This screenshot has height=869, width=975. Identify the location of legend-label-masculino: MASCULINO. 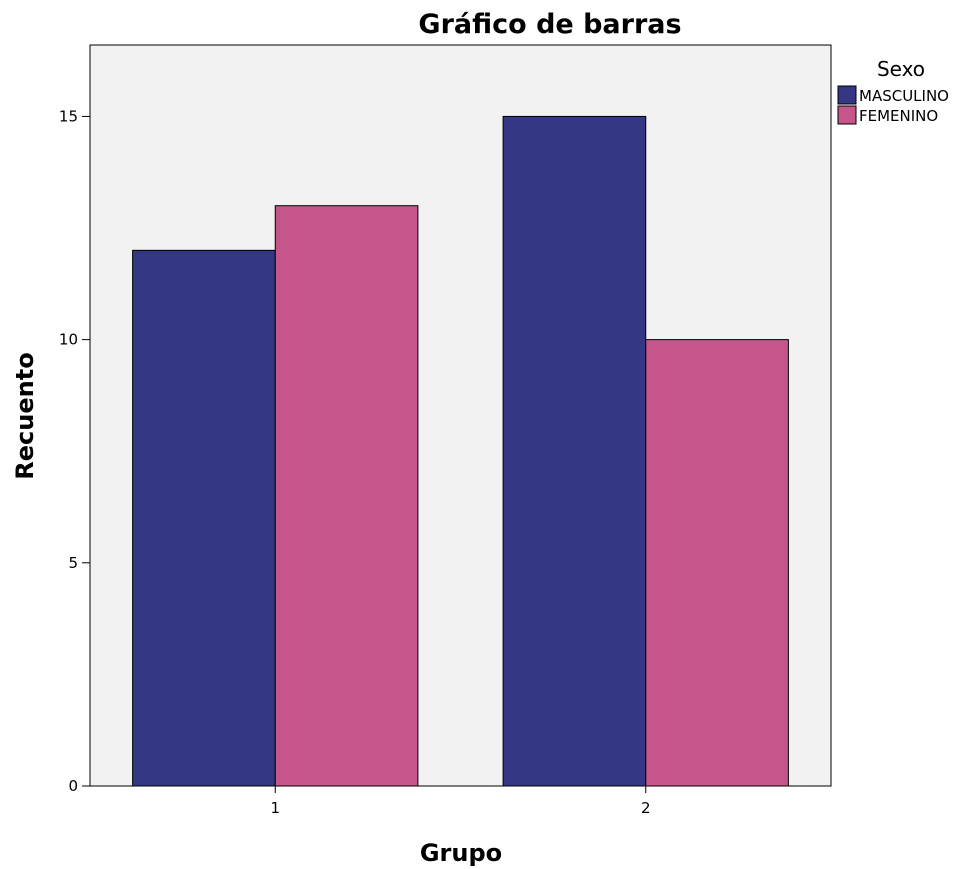
(904, 96).